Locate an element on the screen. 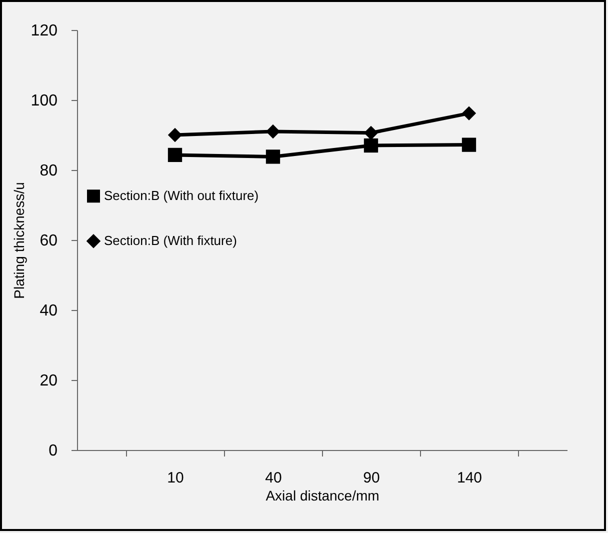 The image size is (608, 533). y-tick-label: 60 is located at coordinates (49, 241).